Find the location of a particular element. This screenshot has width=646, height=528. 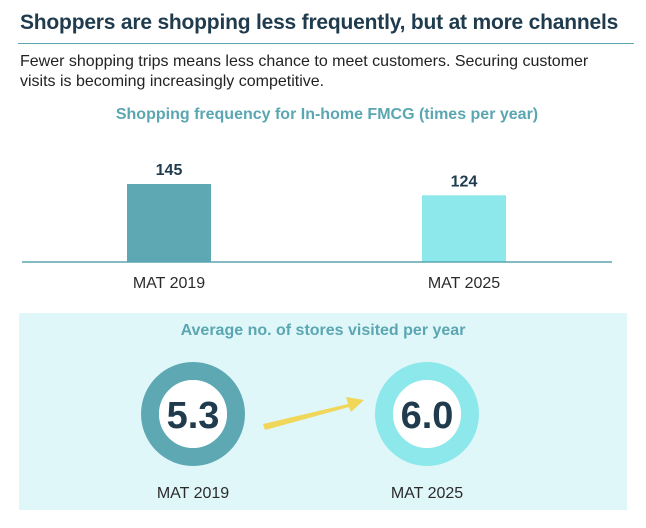

trend-arrow-2-shape is located at coordinates (313, 413).